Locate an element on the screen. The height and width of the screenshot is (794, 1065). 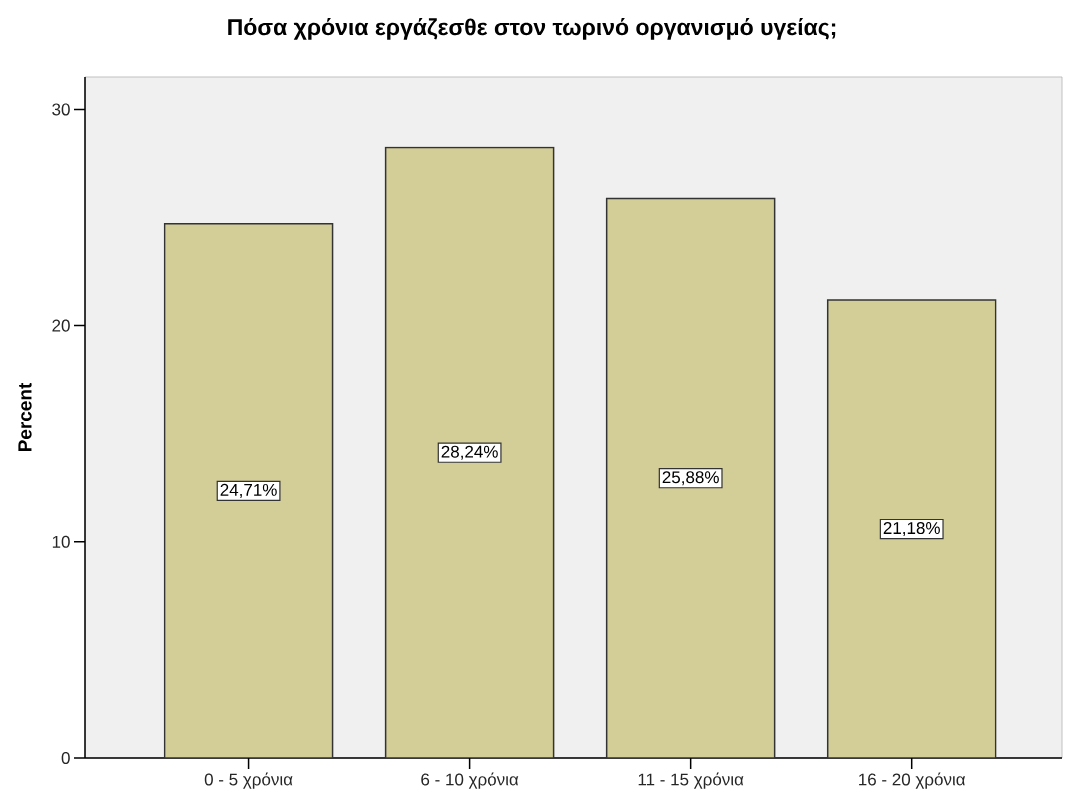
data-label: 28,24% is located at coordinates (469, 452).